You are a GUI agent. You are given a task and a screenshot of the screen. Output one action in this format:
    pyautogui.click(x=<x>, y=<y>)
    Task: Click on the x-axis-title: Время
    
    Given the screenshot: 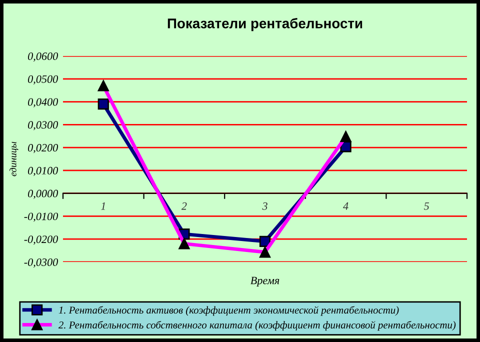 What is the action you would take?
    pyautogui.click(x=265, y=281)
    